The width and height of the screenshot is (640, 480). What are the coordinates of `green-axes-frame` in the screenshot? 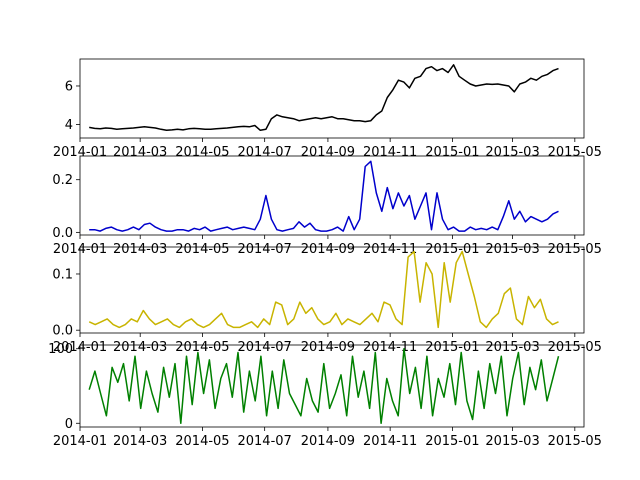 It's located at (332, 386).